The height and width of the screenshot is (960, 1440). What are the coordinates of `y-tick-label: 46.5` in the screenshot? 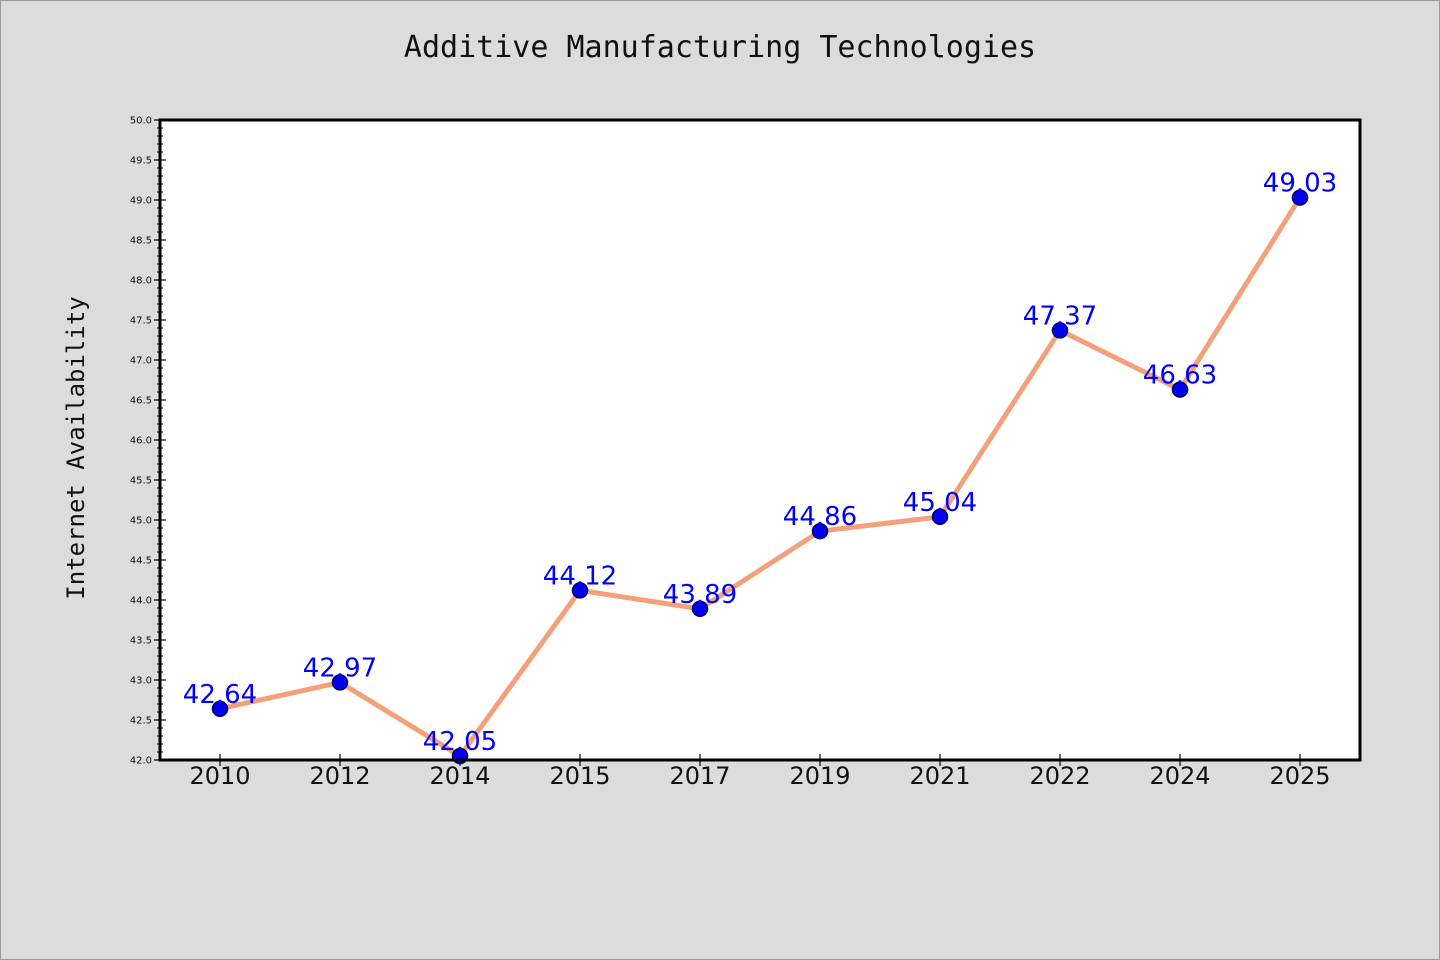 It's located at (141, 401).